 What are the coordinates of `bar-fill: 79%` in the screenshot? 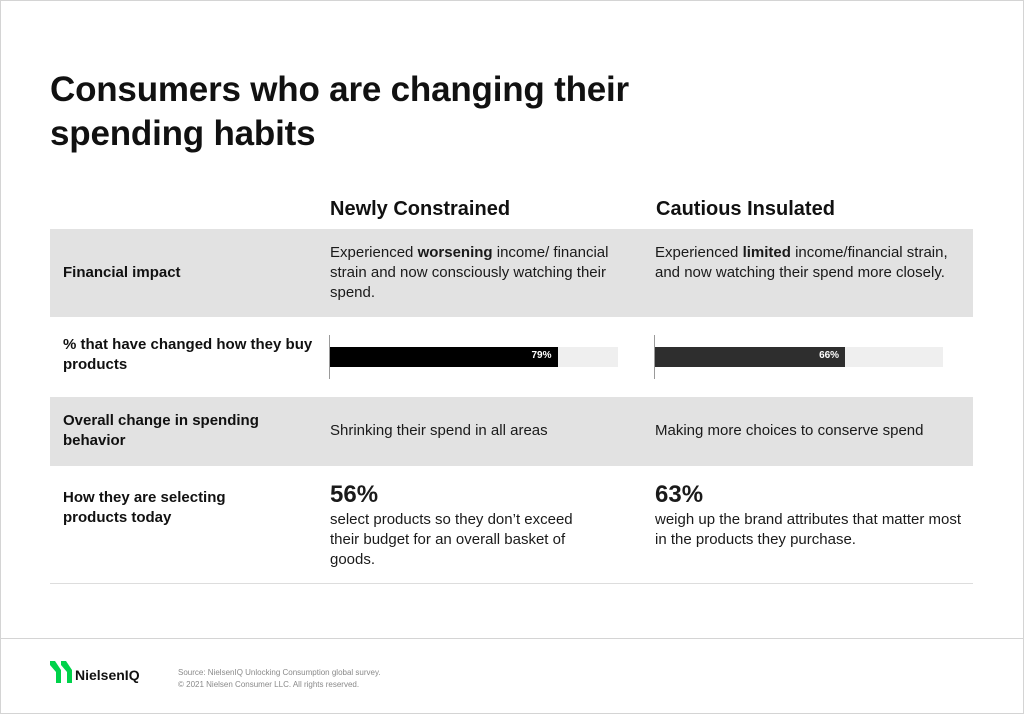 It's located at (444, 357).